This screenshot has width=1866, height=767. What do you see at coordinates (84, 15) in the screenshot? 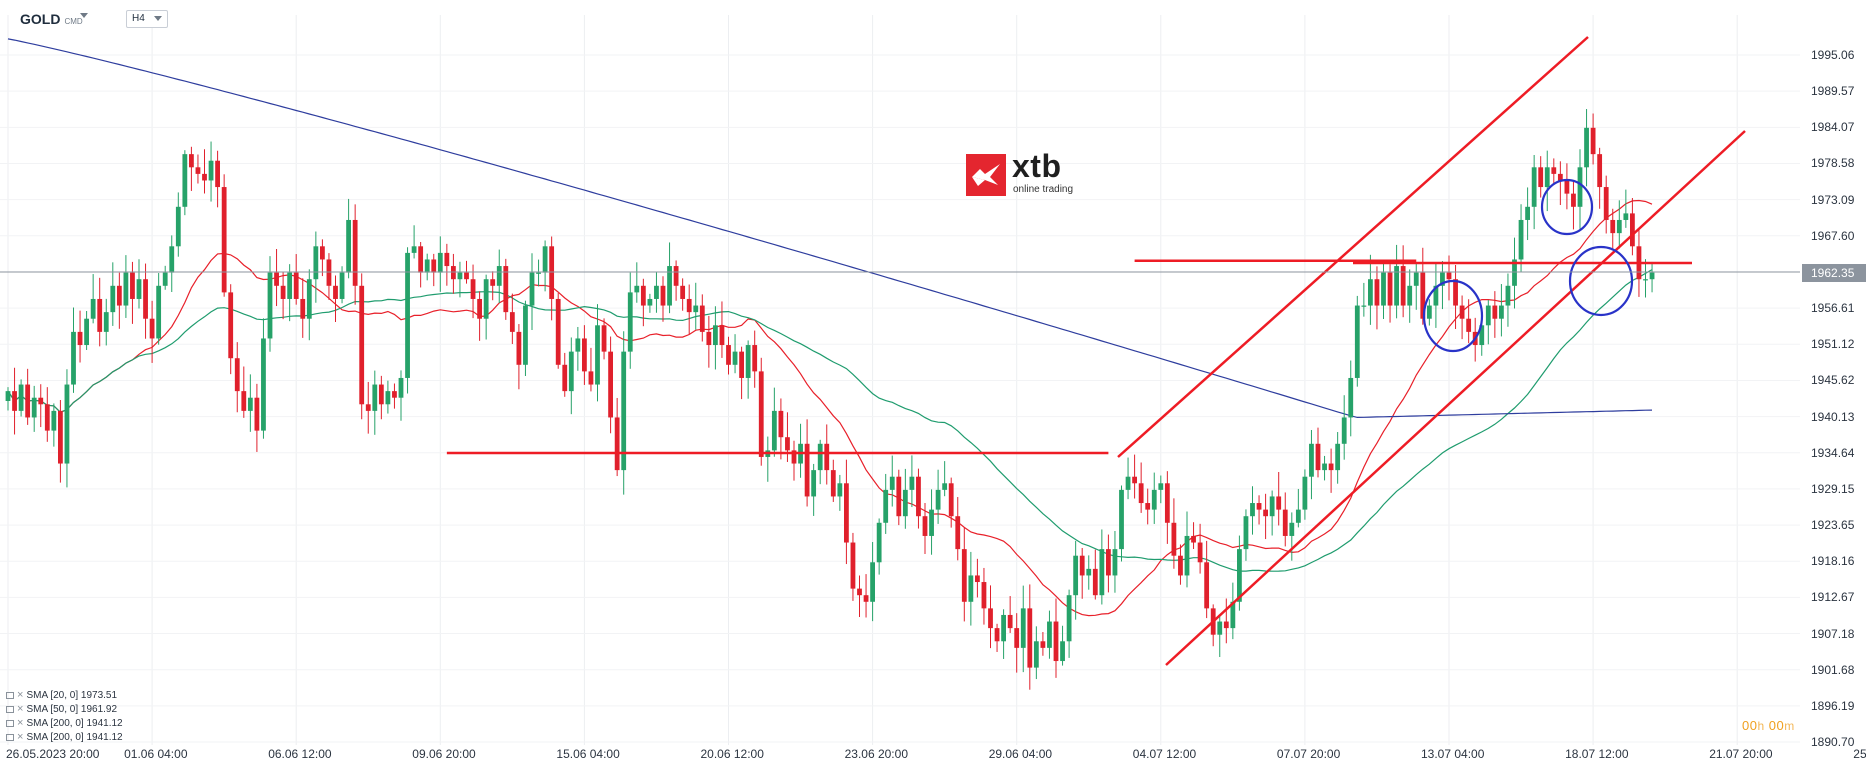
I see `chevron-down-icon` at bounding box center [84, 15].